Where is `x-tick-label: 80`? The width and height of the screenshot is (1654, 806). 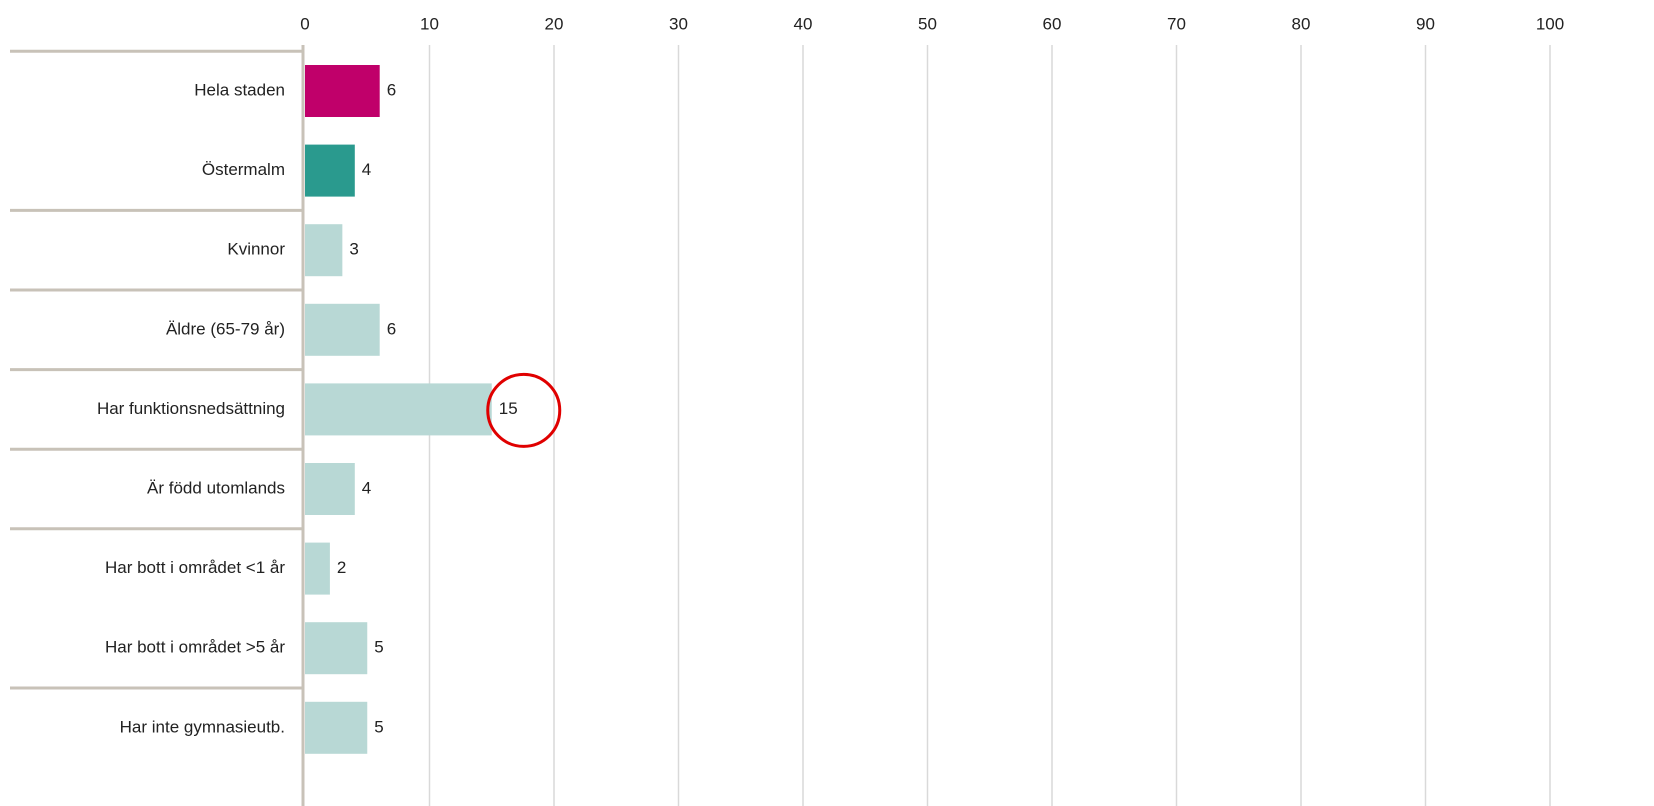
x-tick-label: 80 is located at coordinates (1301, 23).